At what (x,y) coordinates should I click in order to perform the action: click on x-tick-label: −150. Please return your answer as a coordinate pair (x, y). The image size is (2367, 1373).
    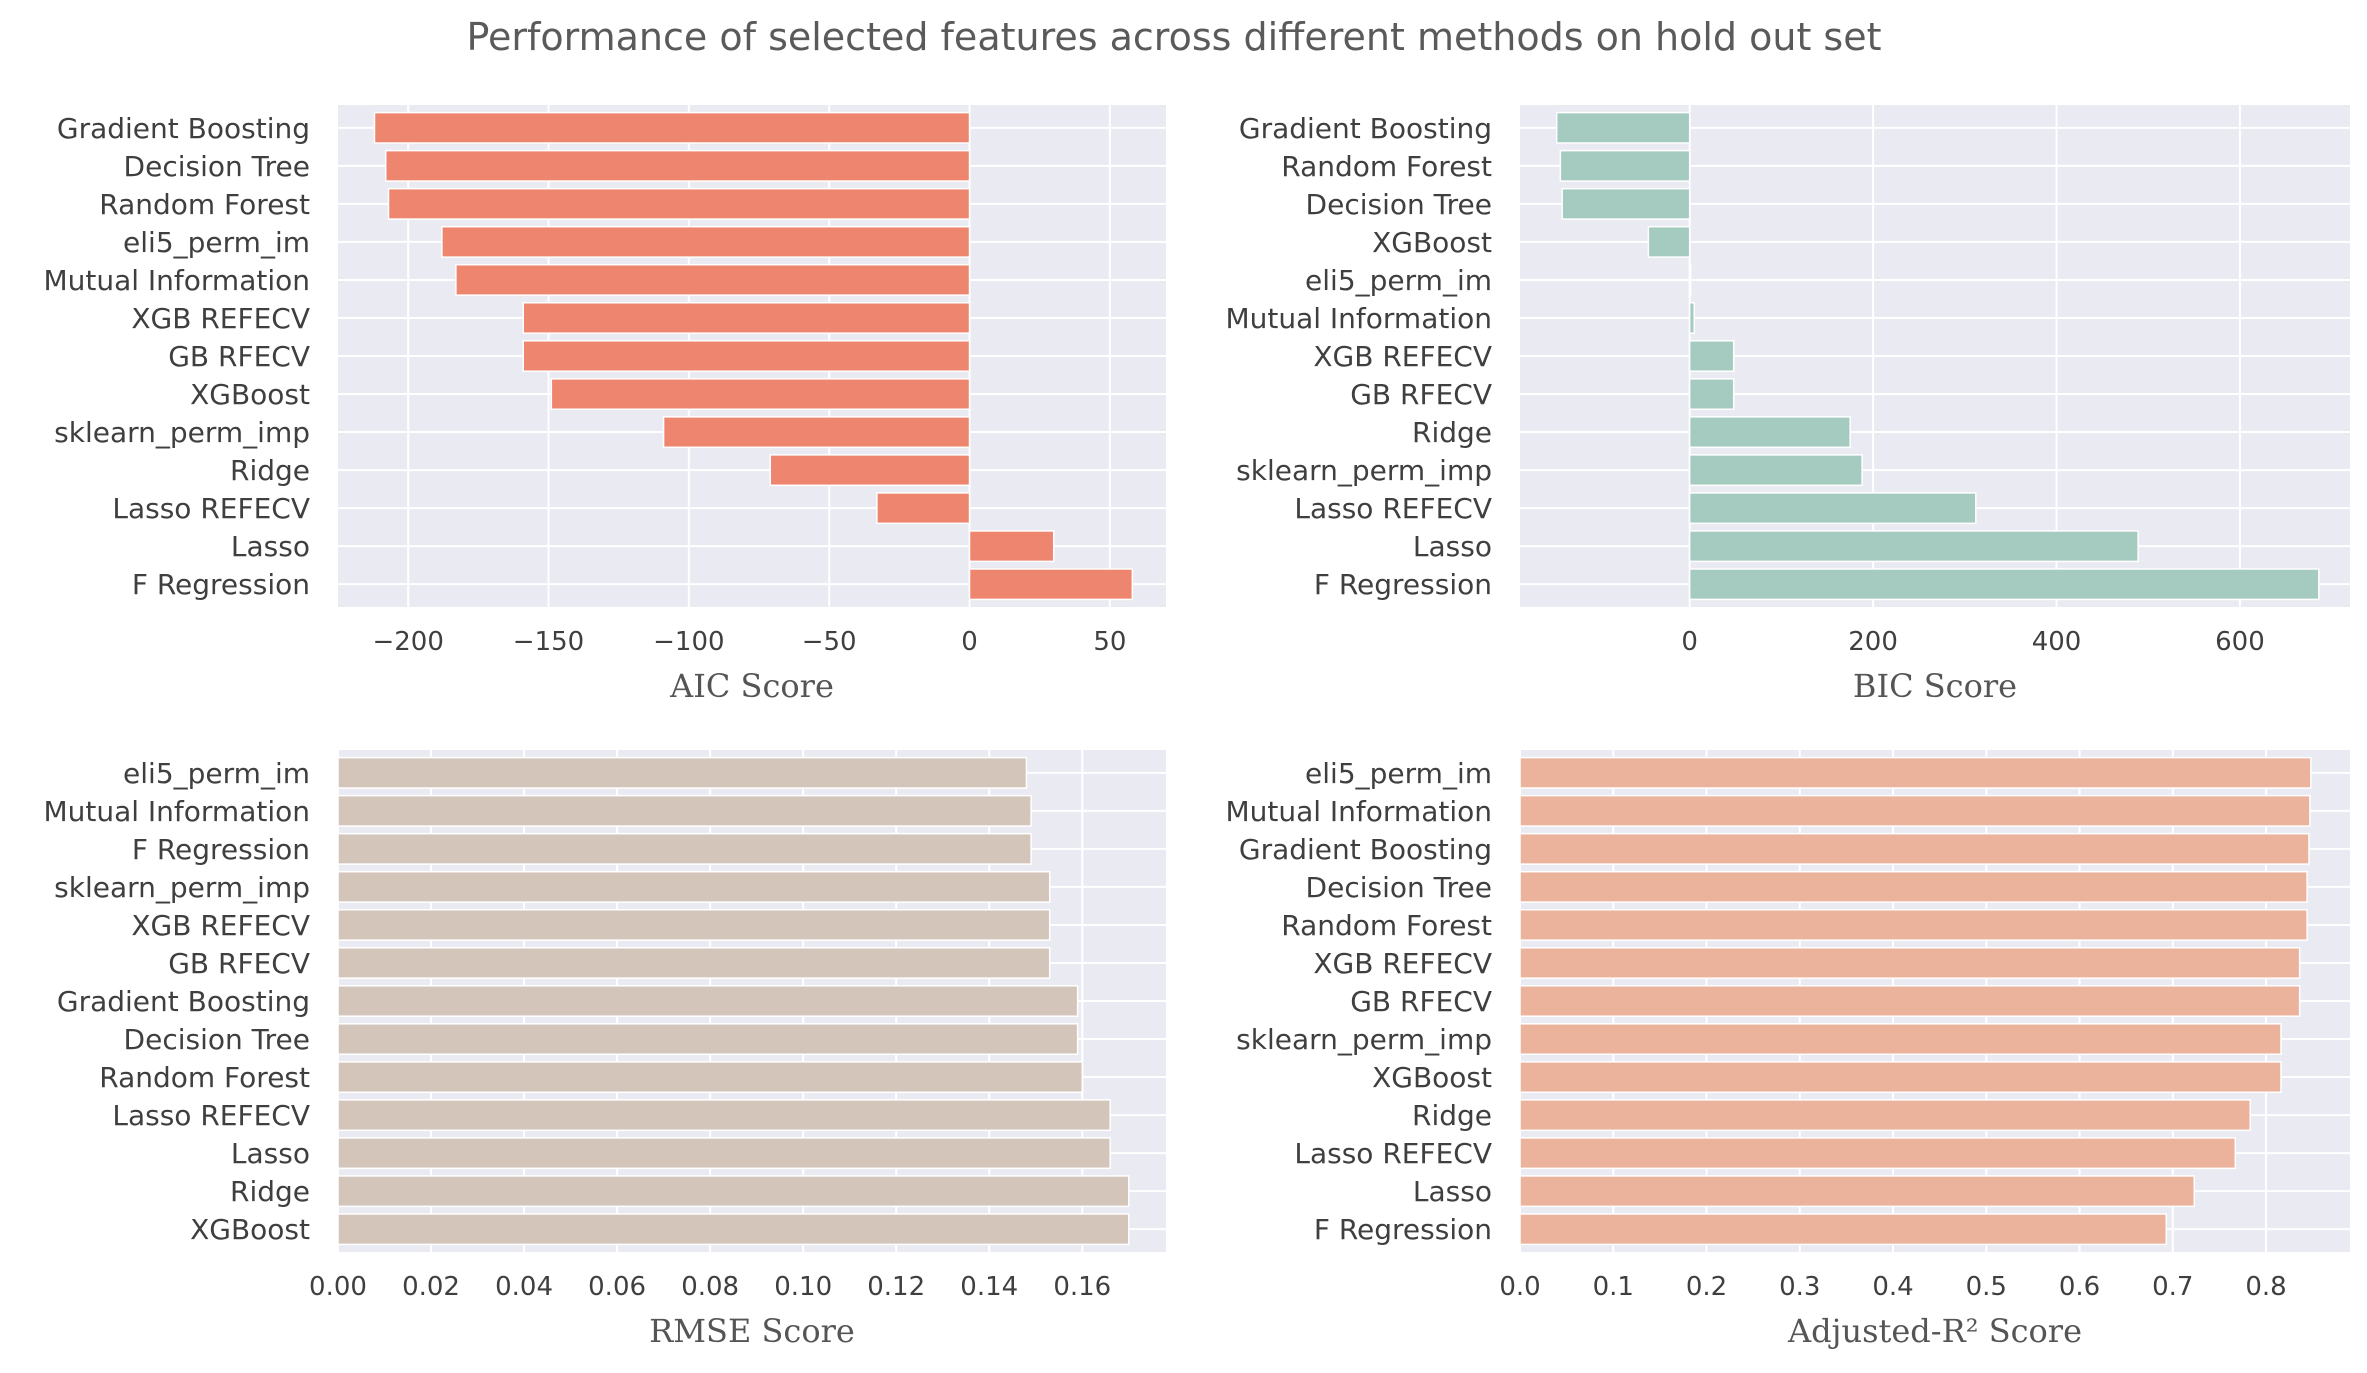
    Looking at the image, I should click on (548, 642).